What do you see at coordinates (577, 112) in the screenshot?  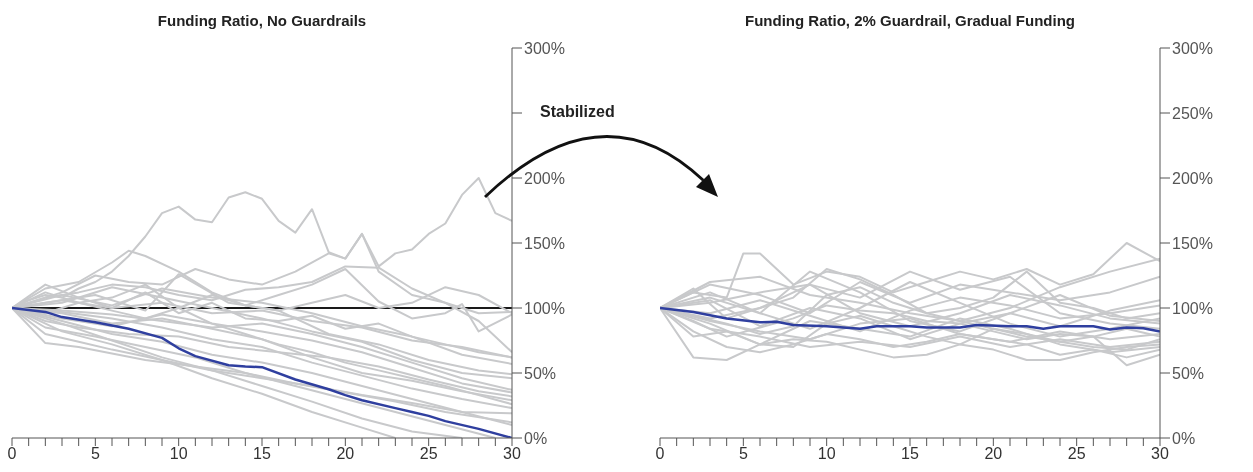 I see `text: Stabilized` at bounding box center [577, 112].